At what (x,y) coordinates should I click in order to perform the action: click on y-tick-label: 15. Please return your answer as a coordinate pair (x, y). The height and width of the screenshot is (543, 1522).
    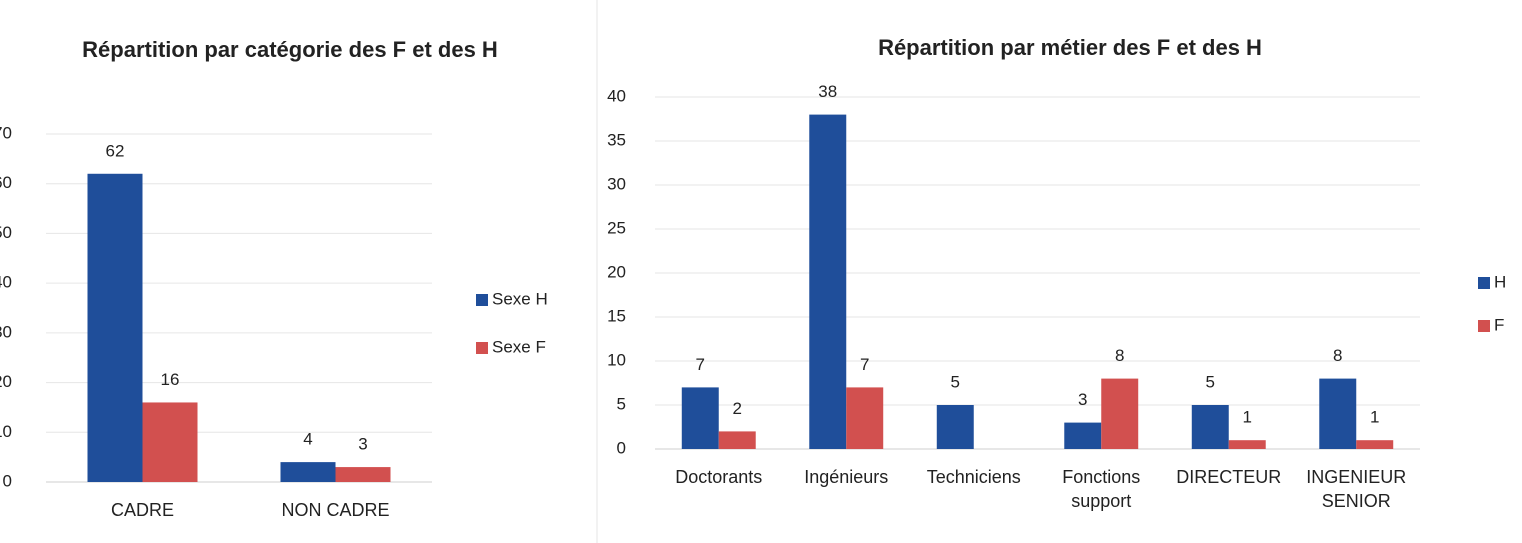
    Looking at the image, I should click on (616, 315).